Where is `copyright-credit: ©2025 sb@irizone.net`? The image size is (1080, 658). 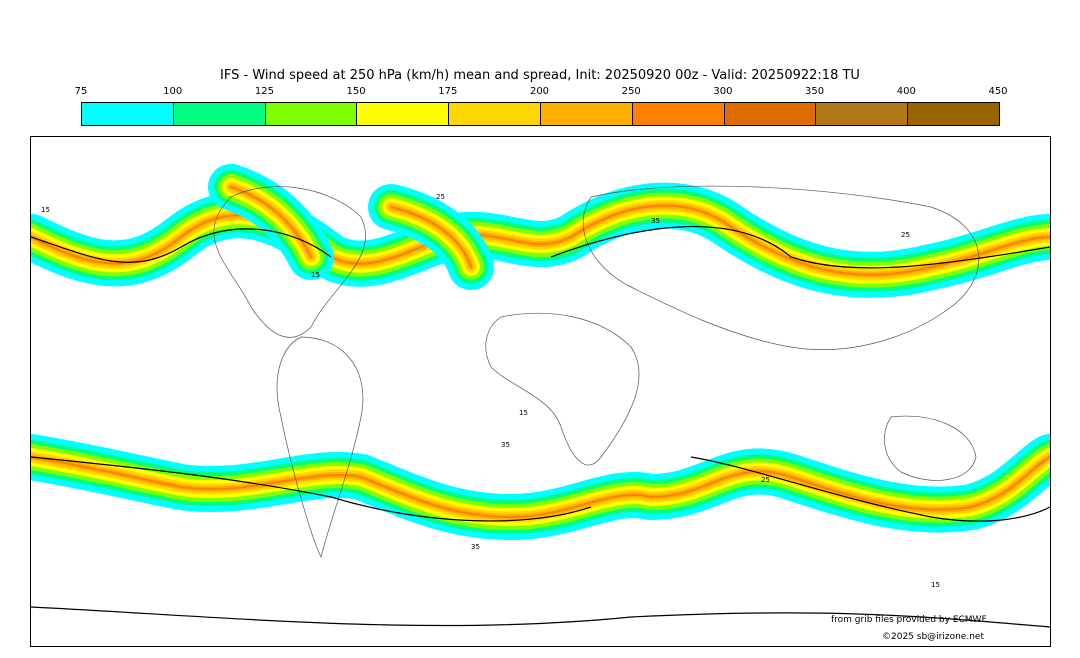 copyright-credit: ©2025 sb@irizone.net is located at coordinates (933, 637).